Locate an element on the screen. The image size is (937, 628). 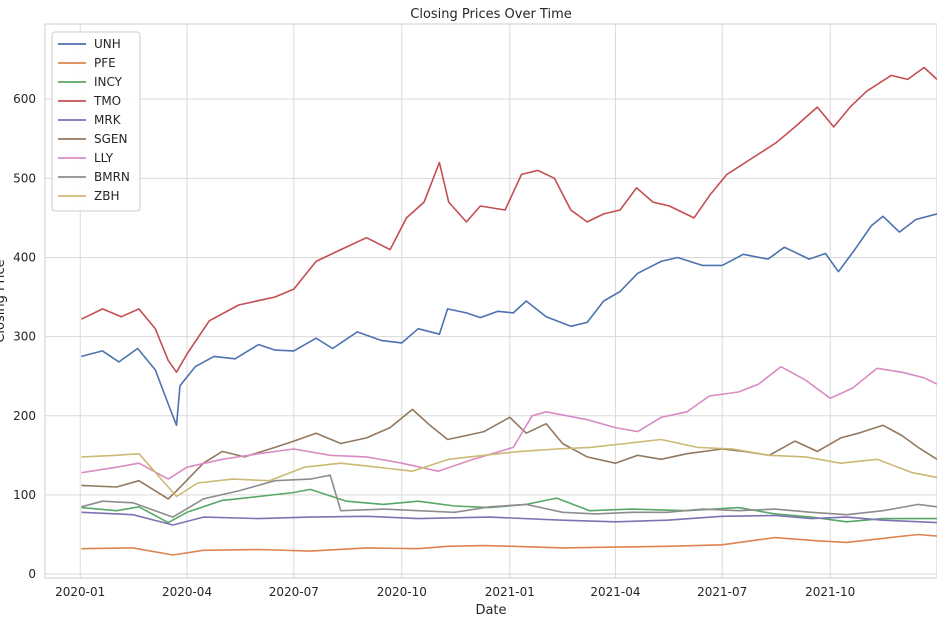
x-tick-label: 2020-10 is located at coordinates (402, 592).